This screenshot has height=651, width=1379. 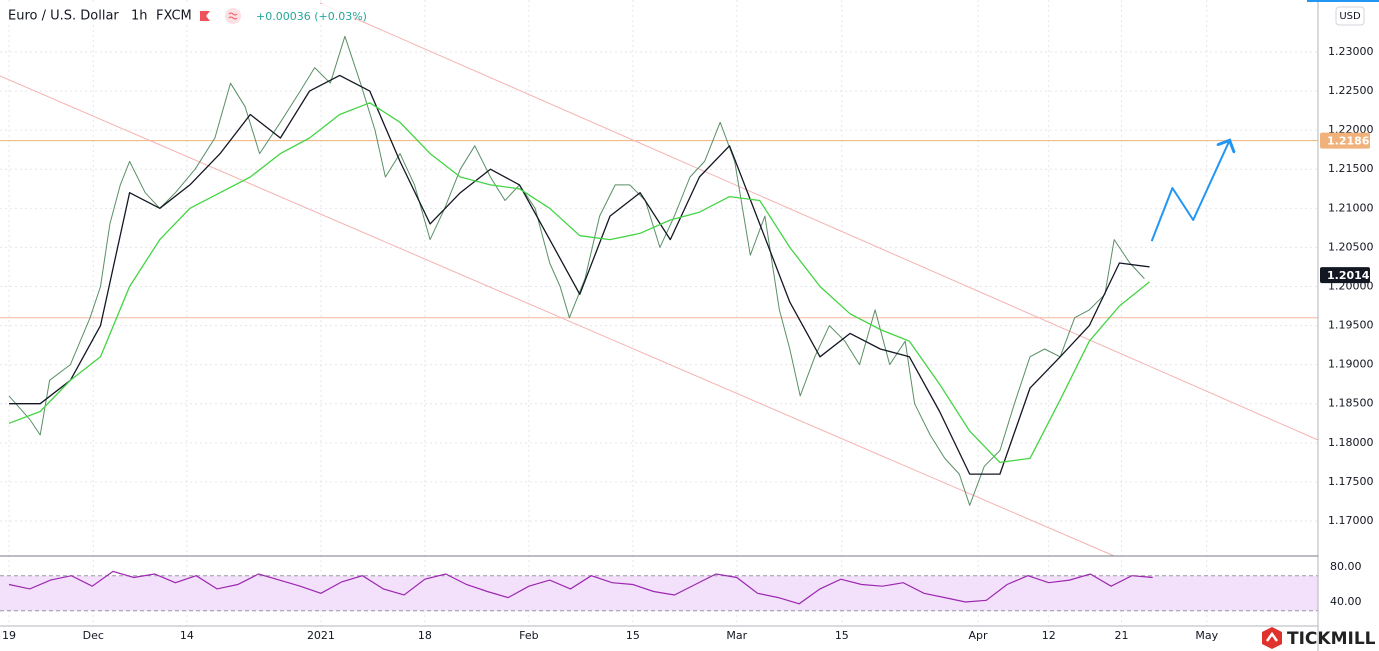 I want to click on indicator-icon, so click(x=233, y=16).